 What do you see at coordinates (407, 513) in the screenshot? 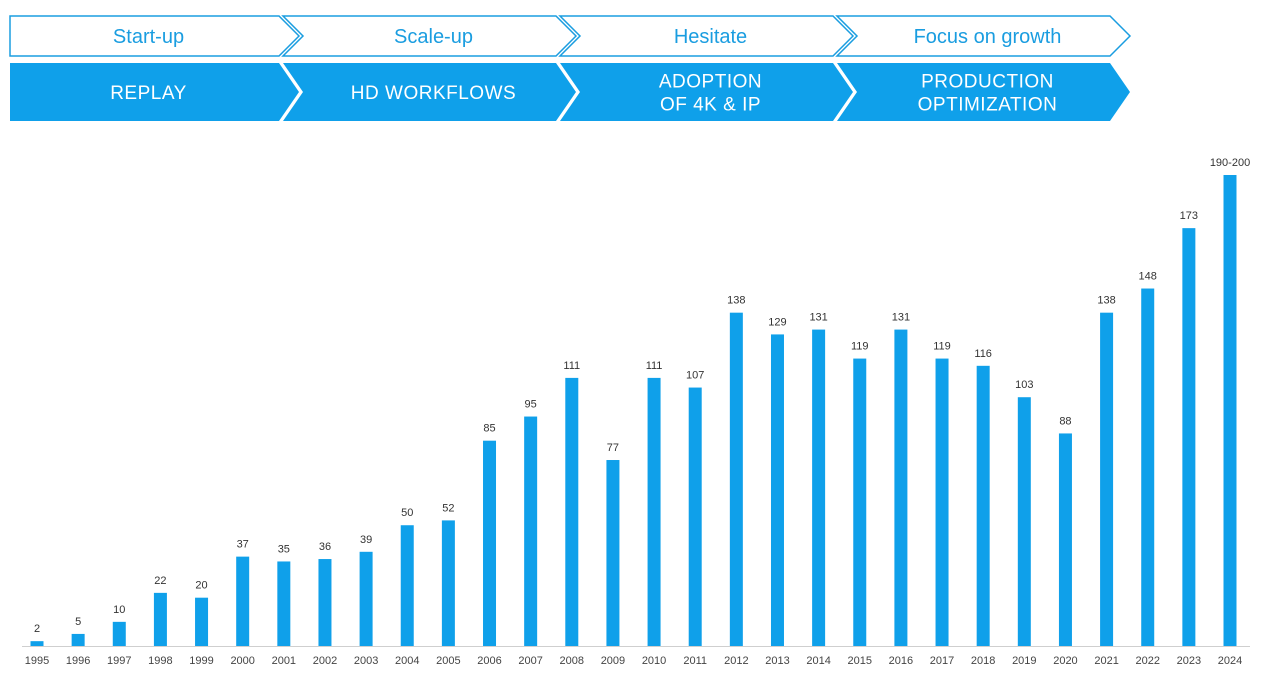
I see `value-label-2004: 50` at bounding box center [407, 513].